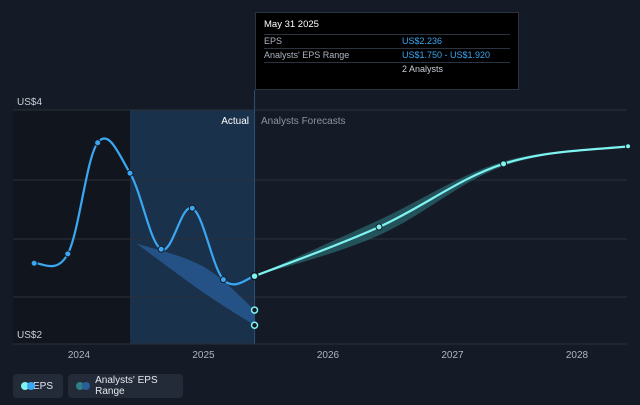 The height and width of the screenshot is (405, 640). I want to click on eps-line-actual, so click(144, 211).